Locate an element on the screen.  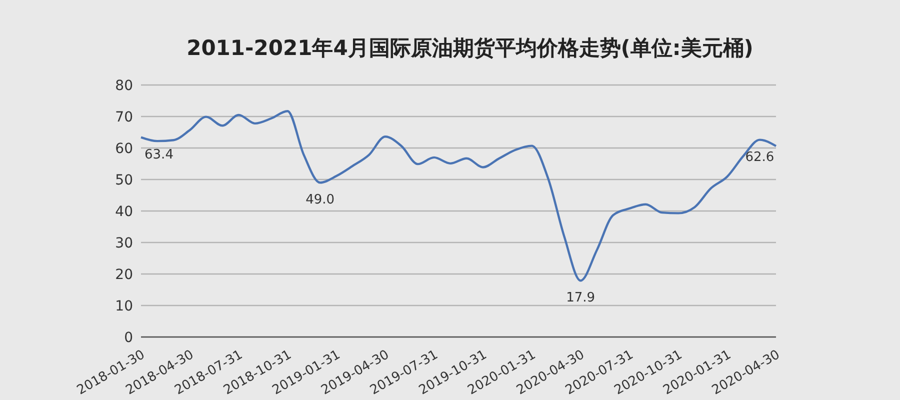
data-label: 17.9 is located at coordinates (581, 298).